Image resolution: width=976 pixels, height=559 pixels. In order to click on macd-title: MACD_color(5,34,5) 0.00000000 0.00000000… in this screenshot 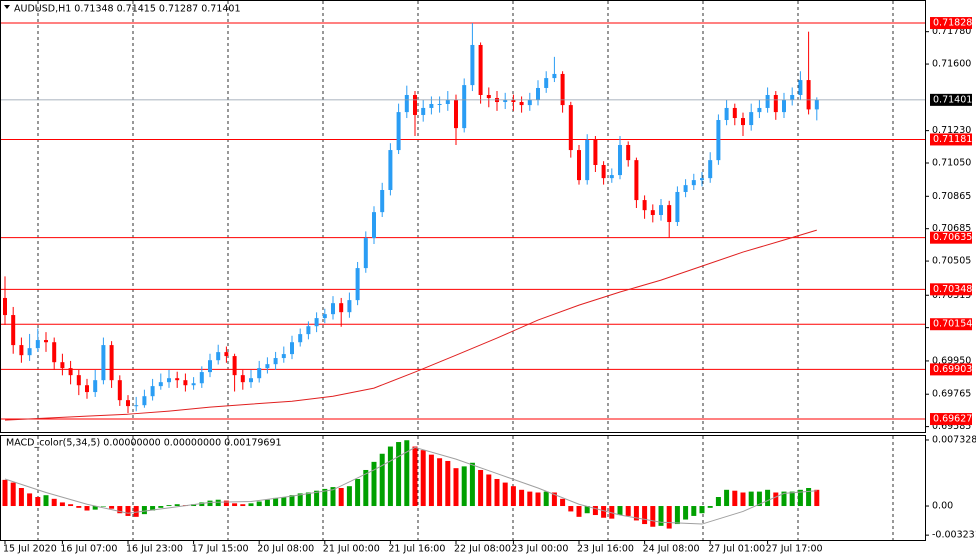, I will do `click(144, 443)`.